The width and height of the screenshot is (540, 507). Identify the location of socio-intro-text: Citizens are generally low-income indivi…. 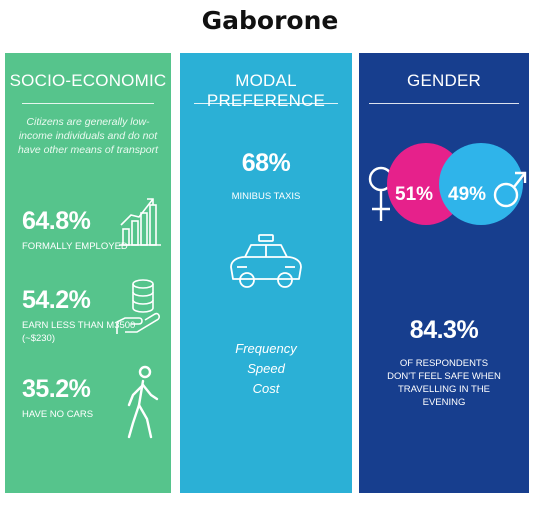
(88, 136).